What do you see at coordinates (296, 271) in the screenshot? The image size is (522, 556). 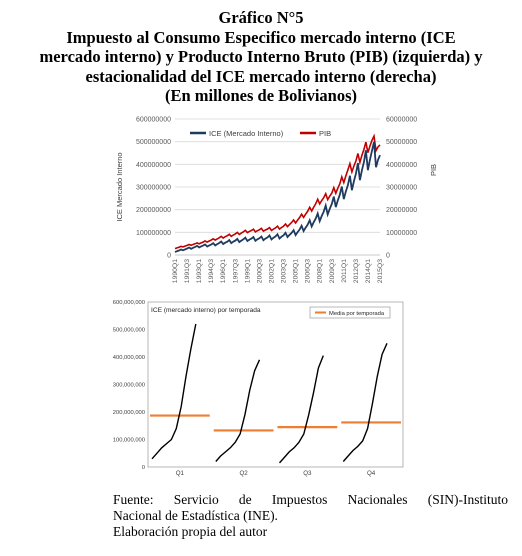 I see `chart-1-x-tick-label: 2005Q1` at bounding box center [296, 271].